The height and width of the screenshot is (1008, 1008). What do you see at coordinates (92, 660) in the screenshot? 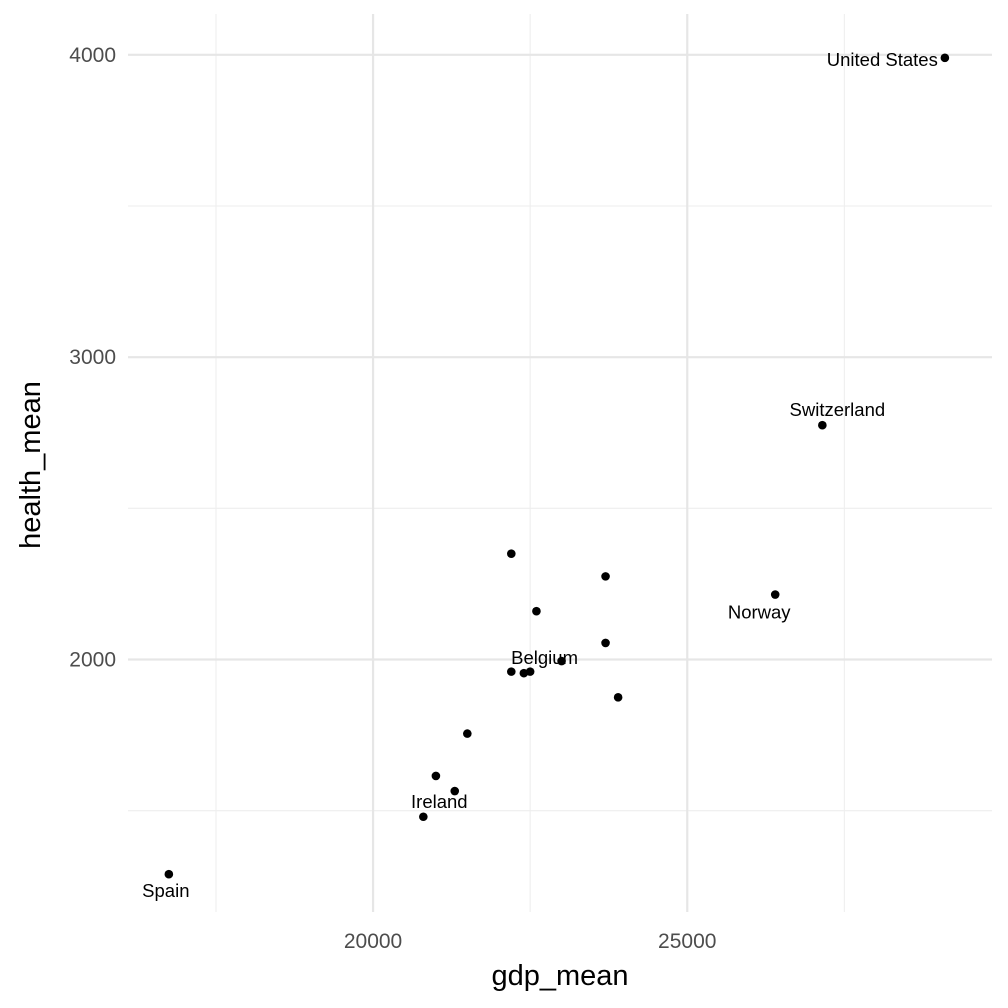
I see `y-tick-label: 2000` at bounding box center [92, 660].